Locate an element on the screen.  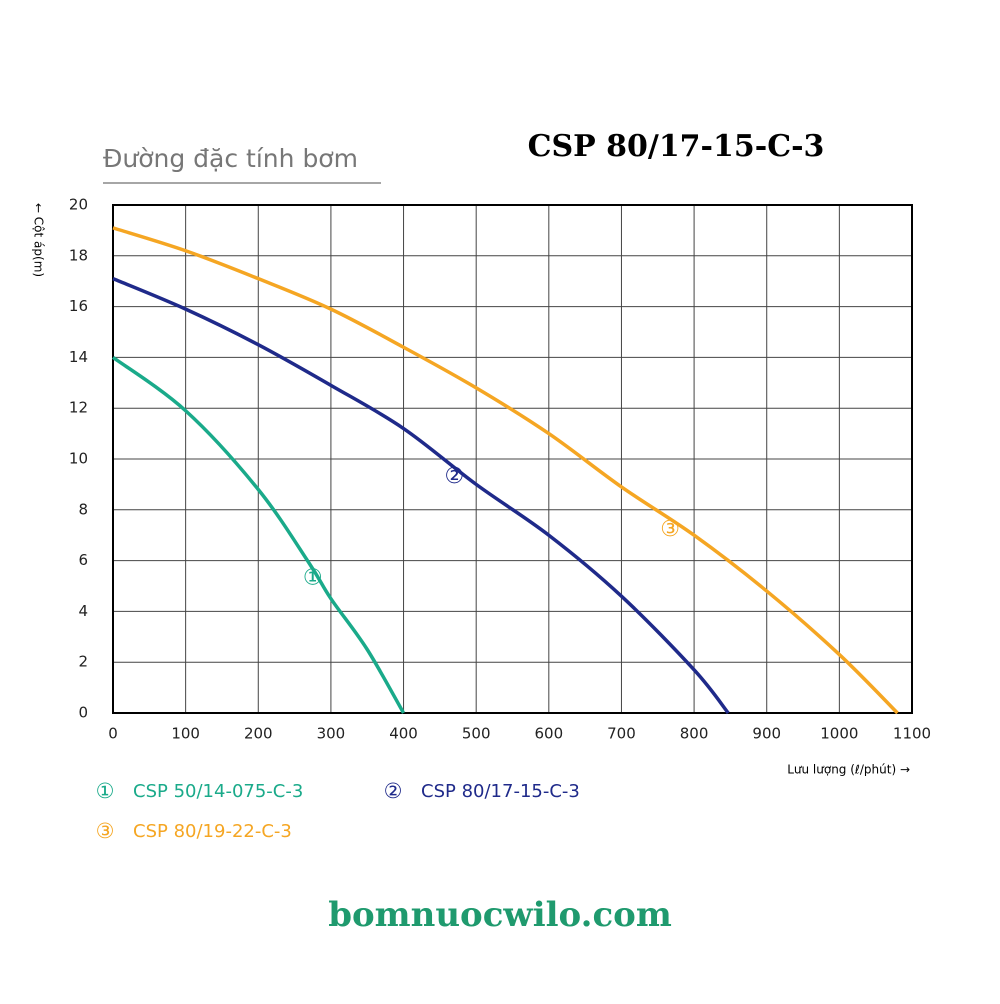
x-axis-label: Lưu lượng (ℓ/phút) → is located at coordinates (848, 770).